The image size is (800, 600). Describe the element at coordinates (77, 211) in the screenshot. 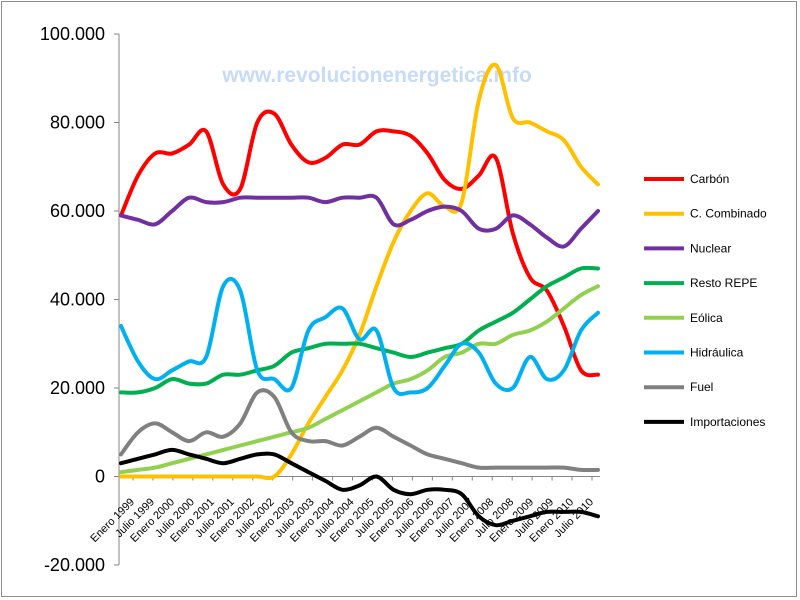

I see `y-tick-label: 60.000` at that location.